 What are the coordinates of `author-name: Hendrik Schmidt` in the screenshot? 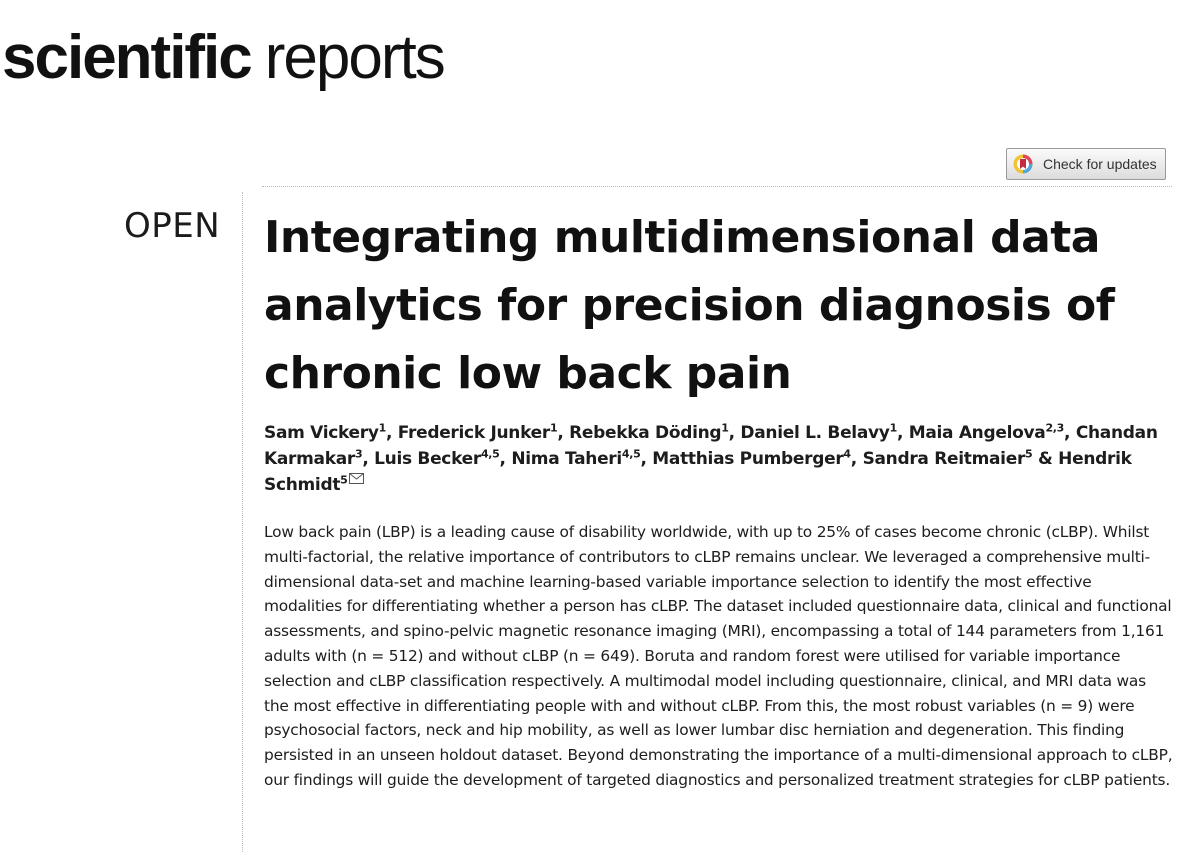 It's located at (698, 472).